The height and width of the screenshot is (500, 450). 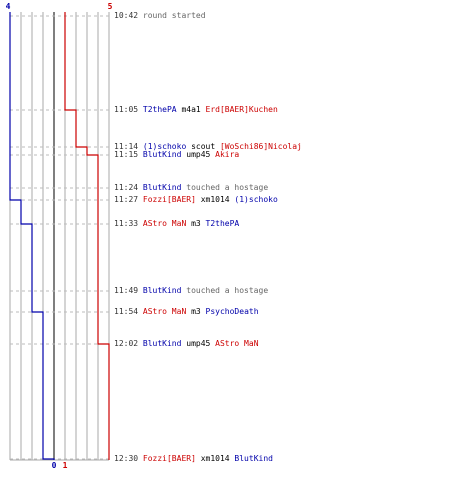 I want to click on event-time: 12:30, so click(x=128, y=458).